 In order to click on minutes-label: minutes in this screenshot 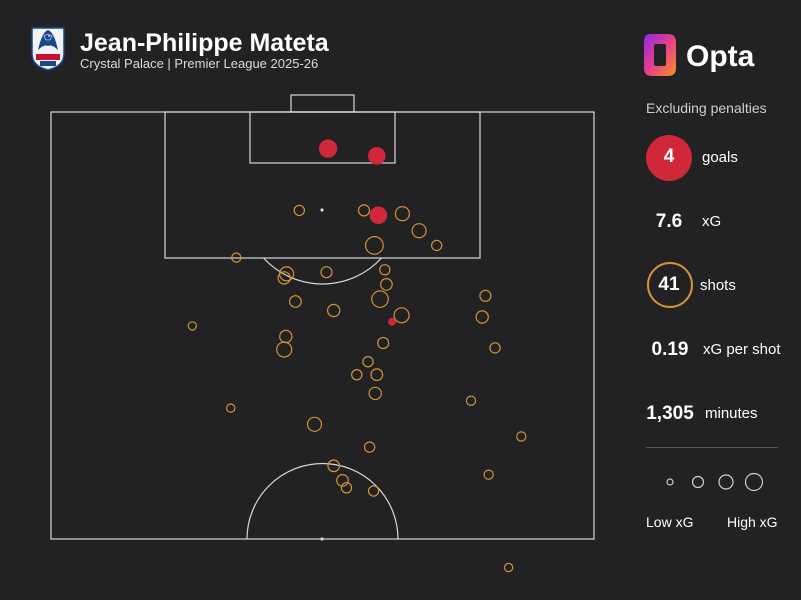, I will do `click(731, 413)`.